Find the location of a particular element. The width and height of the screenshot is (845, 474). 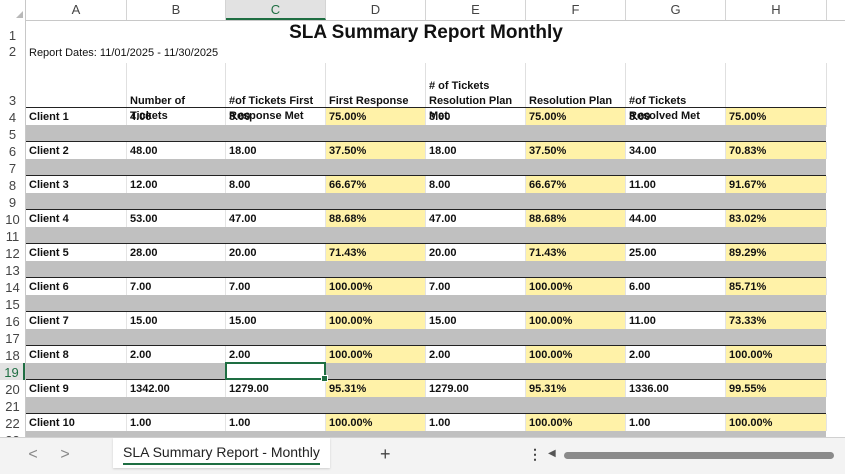

report-dates: Report Dates: 11/01/2025 - 11/30/2025 is located at coordinates (124, 53).